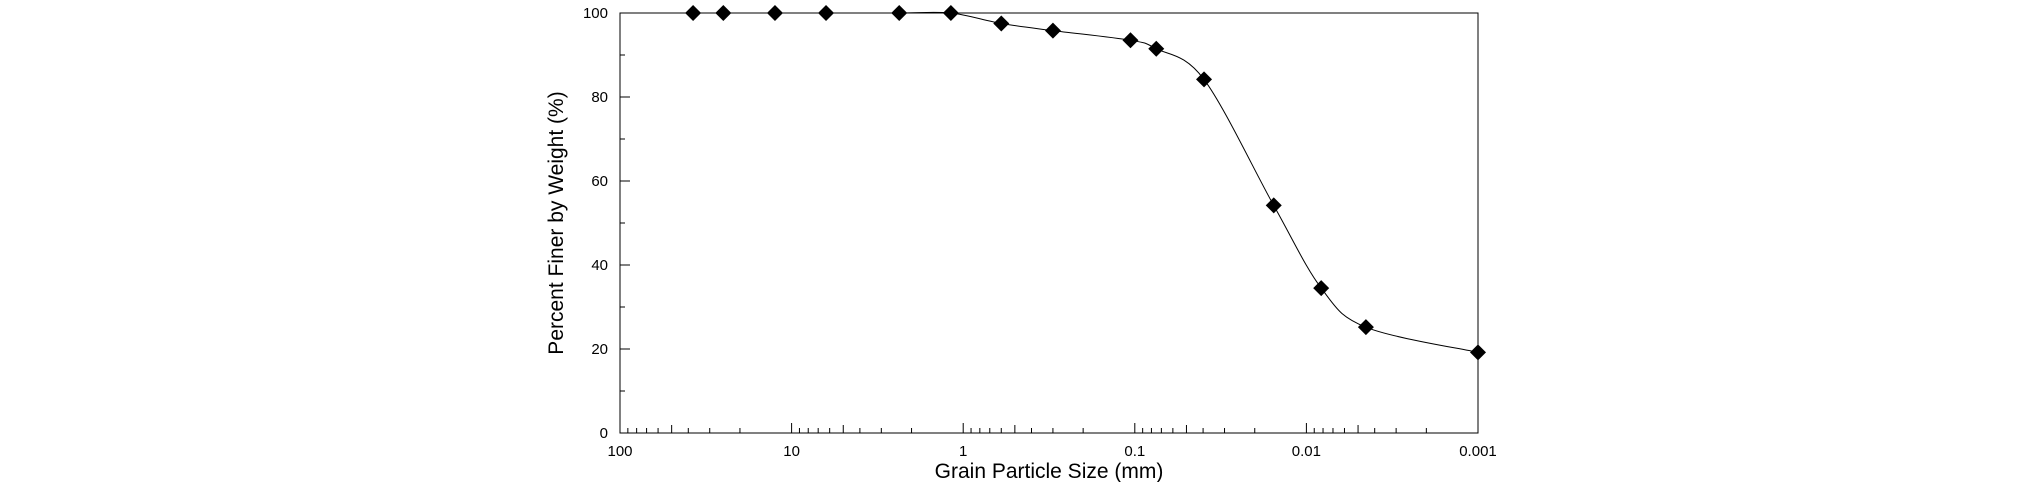 The image size is (2020, 482). Describe the element at coordinates (595, 13) in the screenshot. I see `y-tick-label: 100` at that location.